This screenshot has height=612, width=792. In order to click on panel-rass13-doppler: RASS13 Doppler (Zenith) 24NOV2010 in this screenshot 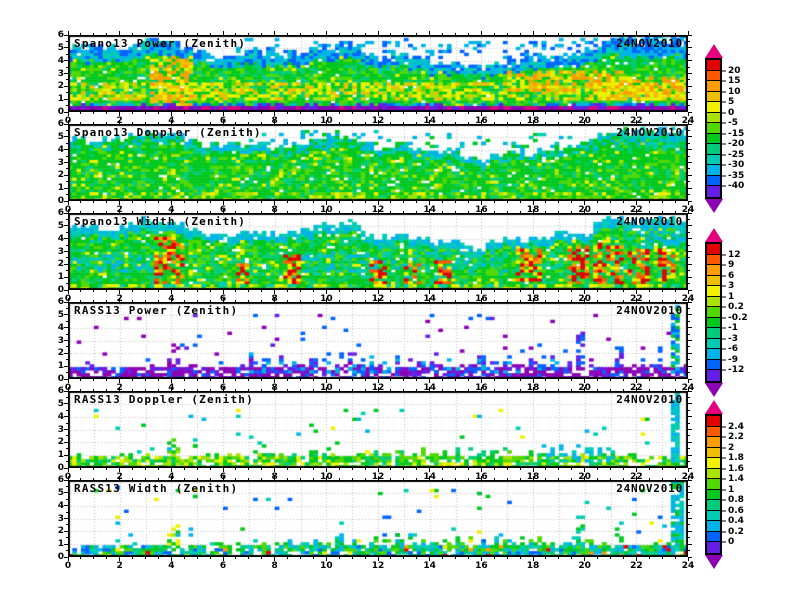, I will do `click(378, 429)`.